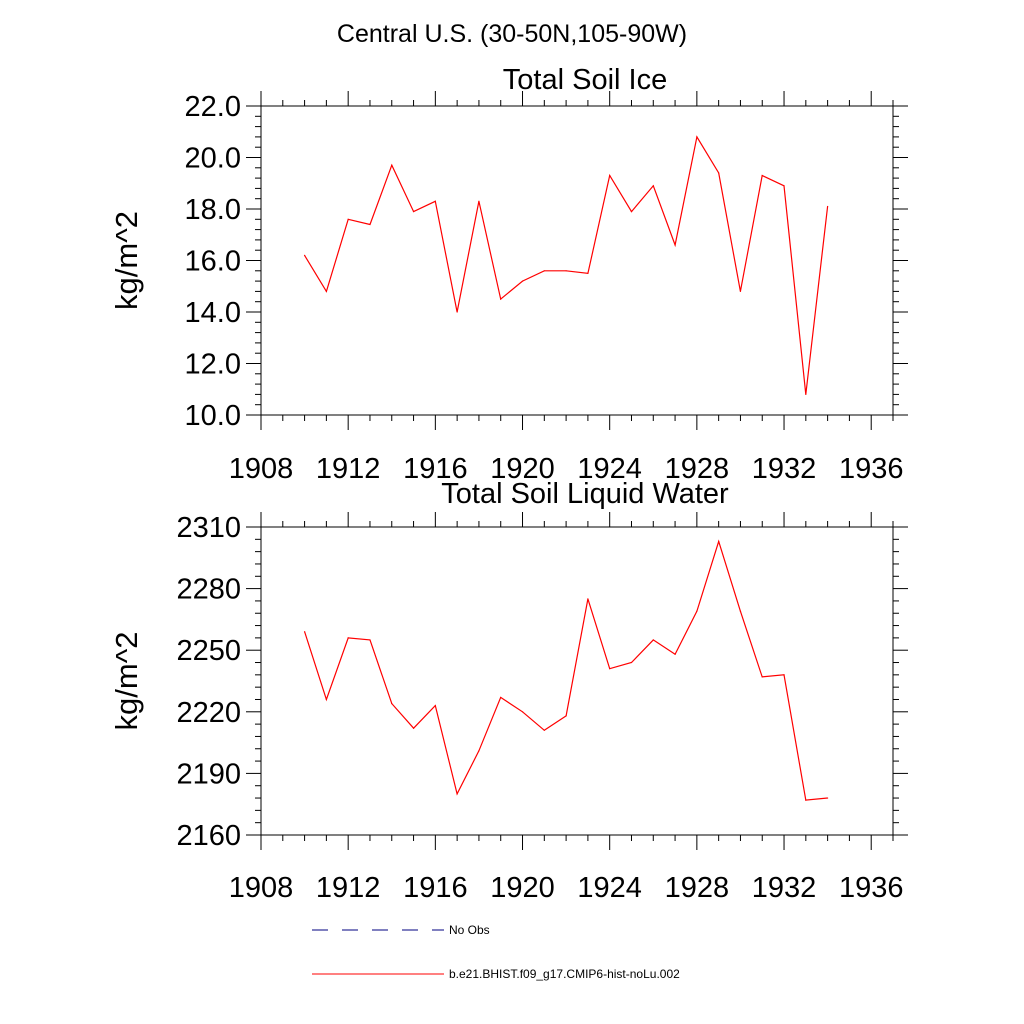 The height and width of the screenshot is (1024, 1024). Describe the element at coordinates (469, 930) in the screenshot. I see `legend-no-obs-label: No Obs` at that location.